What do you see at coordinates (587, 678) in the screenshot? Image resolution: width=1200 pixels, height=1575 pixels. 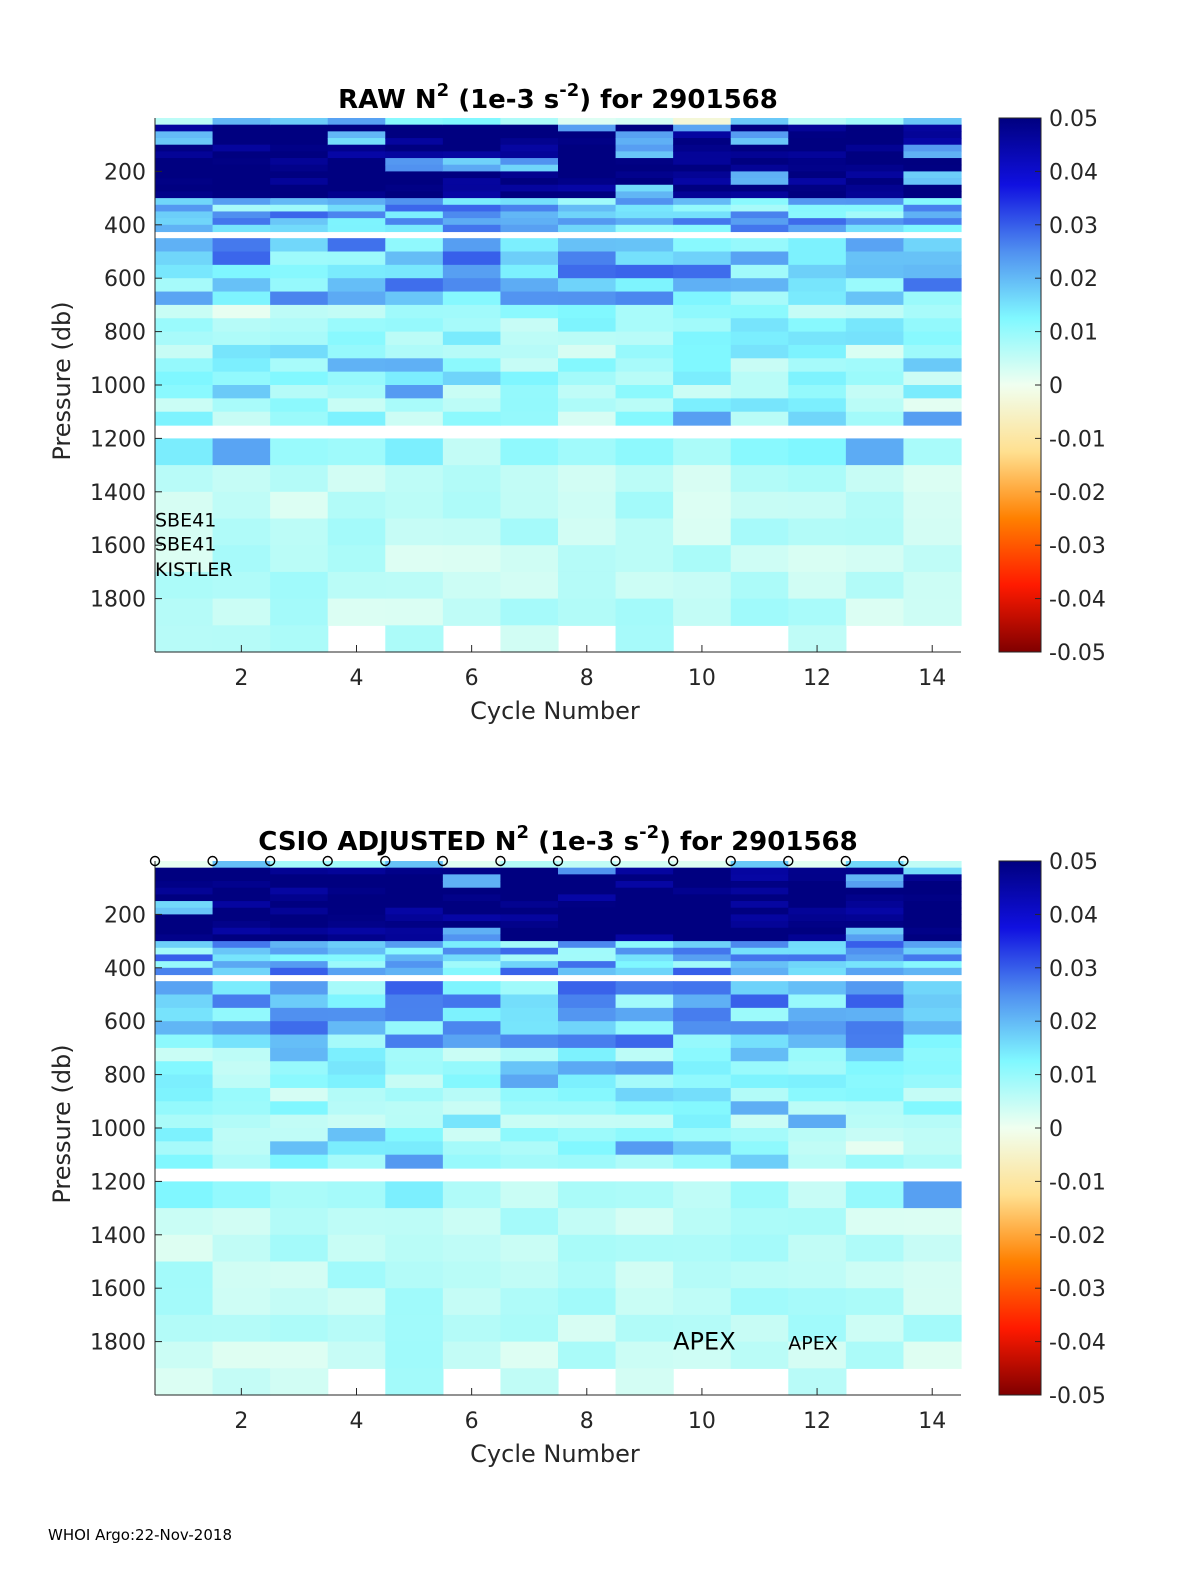 I see `x-tick-label: 8` at bounding box center [587, 678].